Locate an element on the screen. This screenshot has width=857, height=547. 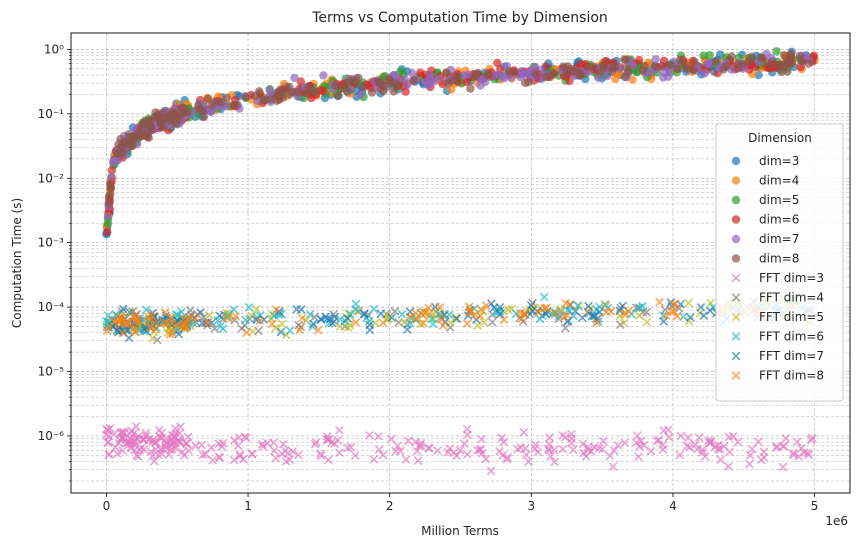
legend-entry: dim=7 is located at coordinates (765, 239).